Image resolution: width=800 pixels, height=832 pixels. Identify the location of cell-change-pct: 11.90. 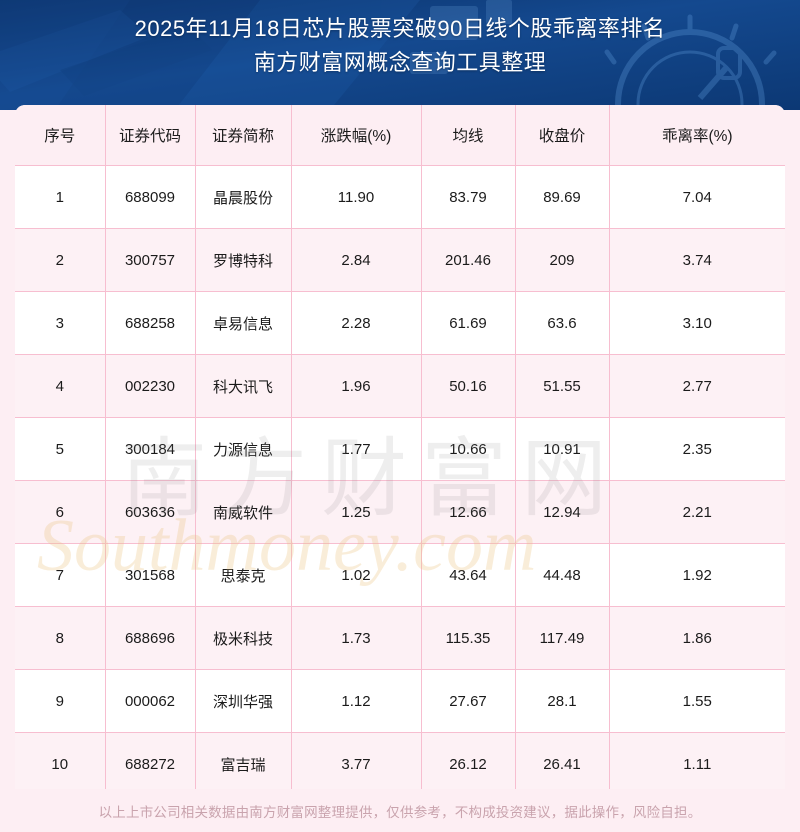
(356, 197).